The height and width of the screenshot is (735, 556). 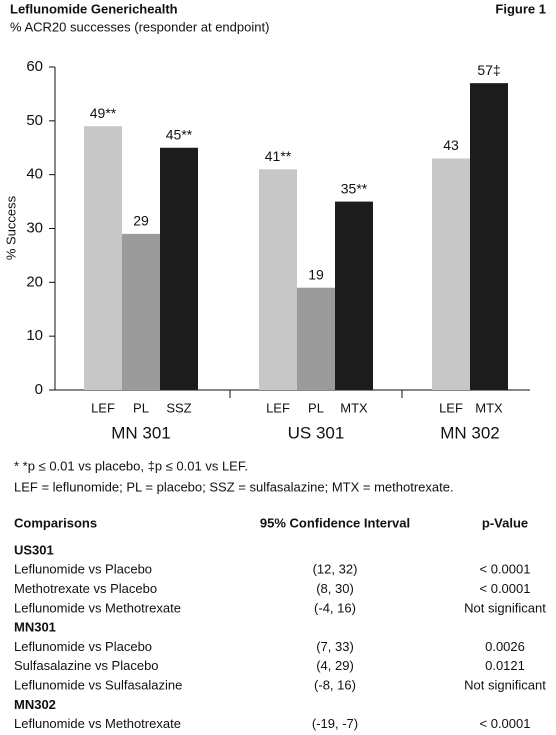 I want to click on value-label: 43, so click(x=451, y=145).